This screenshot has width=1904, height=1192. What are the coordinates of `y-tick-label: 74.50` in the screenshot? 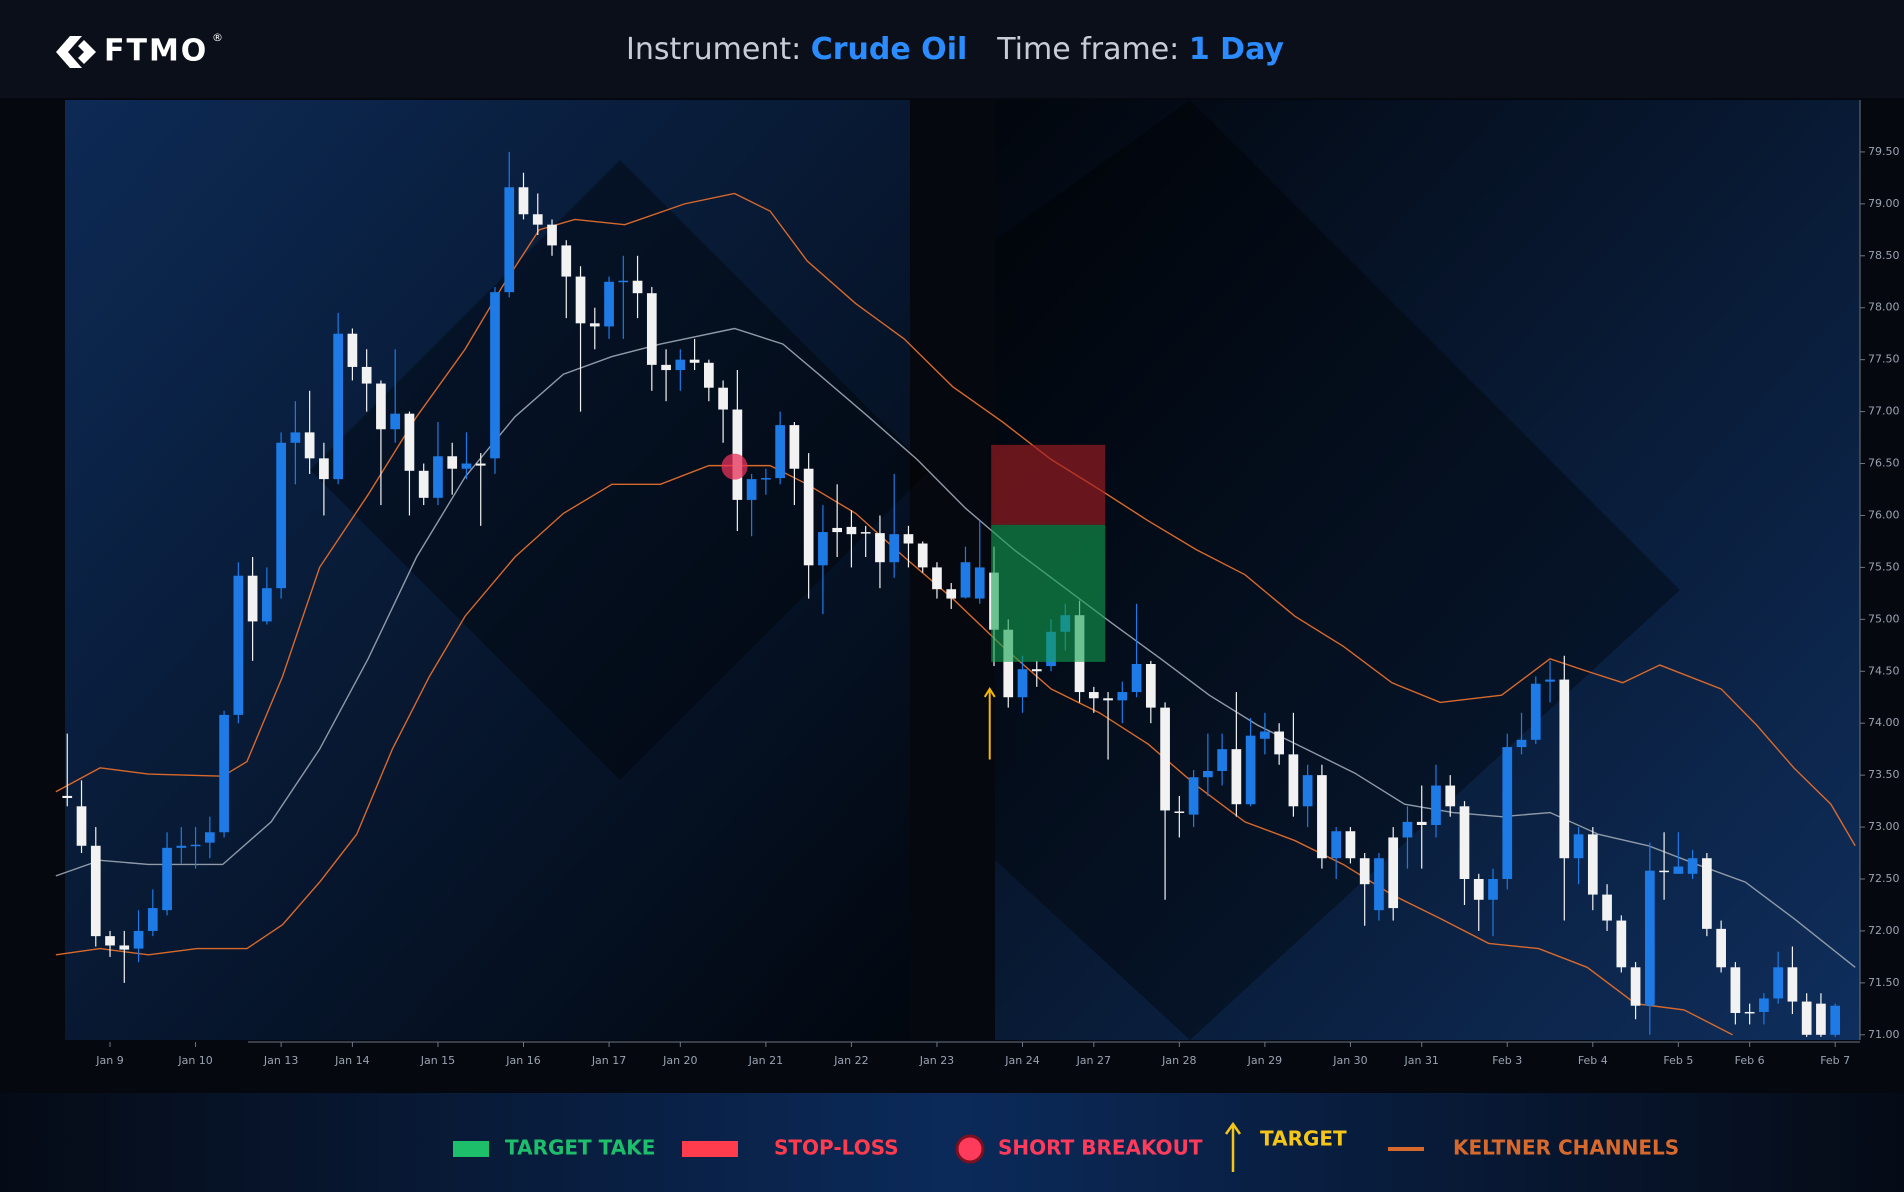 It's located at (1884, 670).